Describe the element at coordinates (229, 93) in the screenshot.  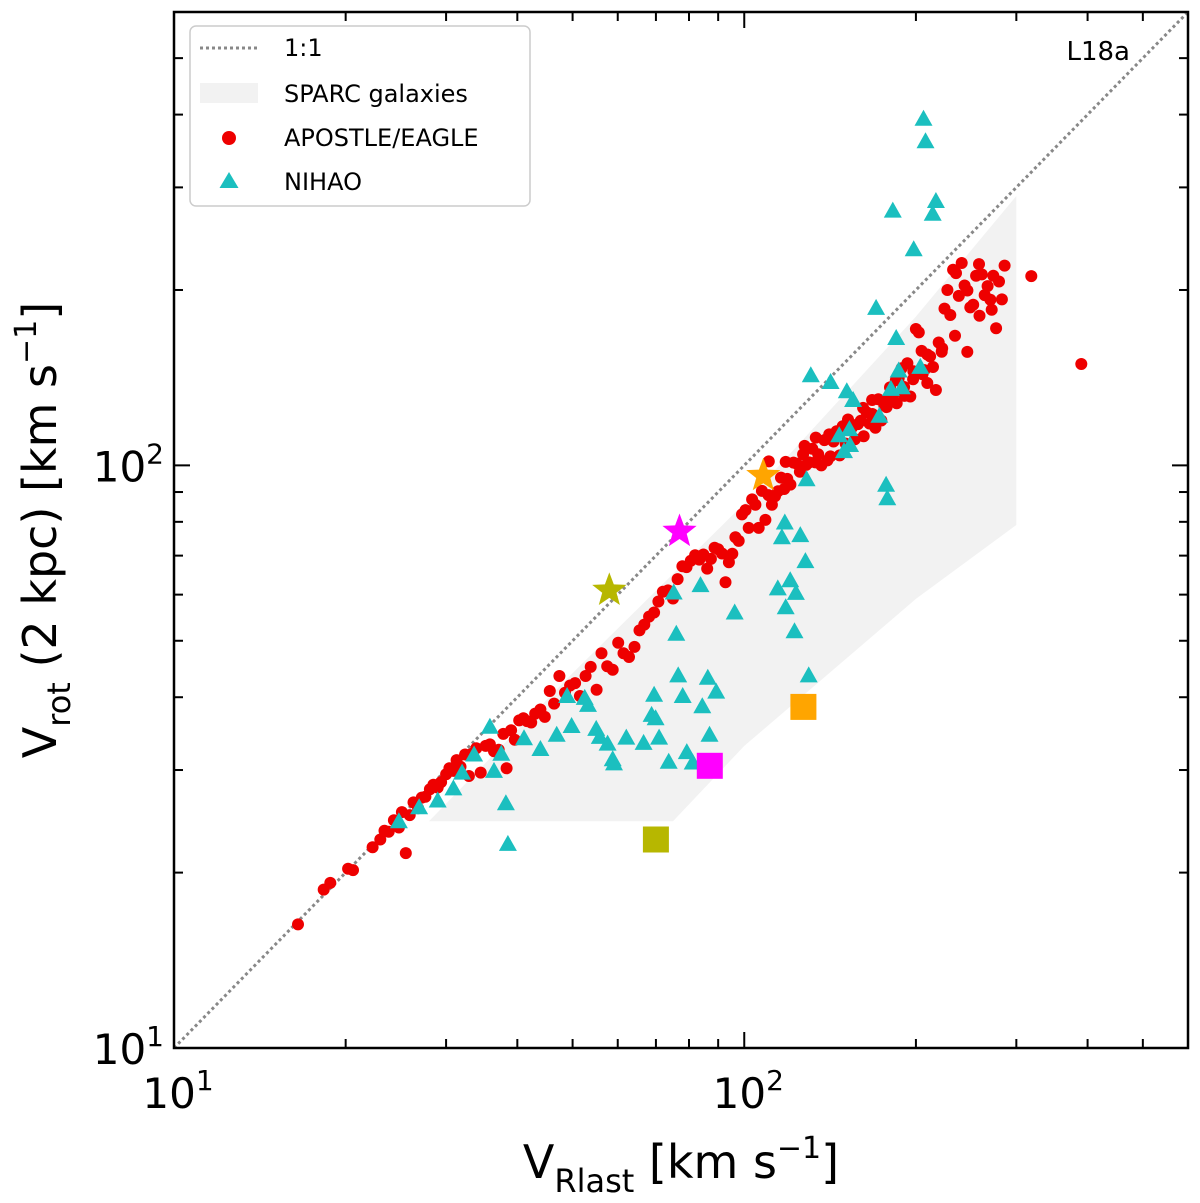
I see `legend-swatch-sparc` at that location.